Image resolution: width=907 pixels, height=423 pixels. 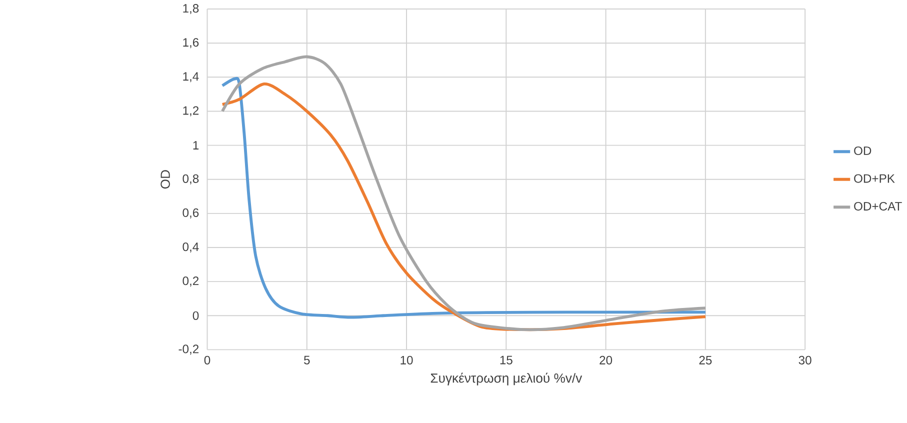 I want to click on y-tick-label: 0,6, so click(x=190, y=213).